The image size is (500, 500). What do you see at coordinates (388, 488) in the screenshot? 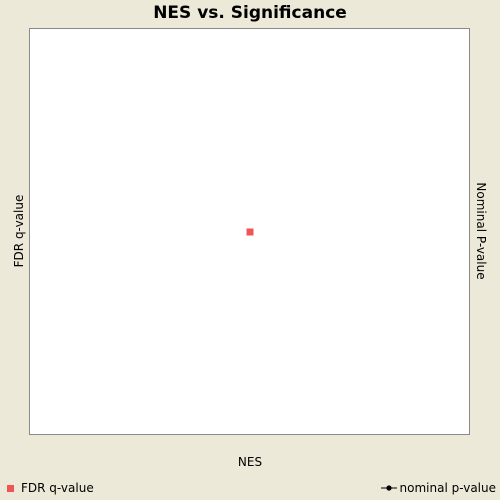
I see `line-circle-marker-icon` at bounding box center [388, 488].